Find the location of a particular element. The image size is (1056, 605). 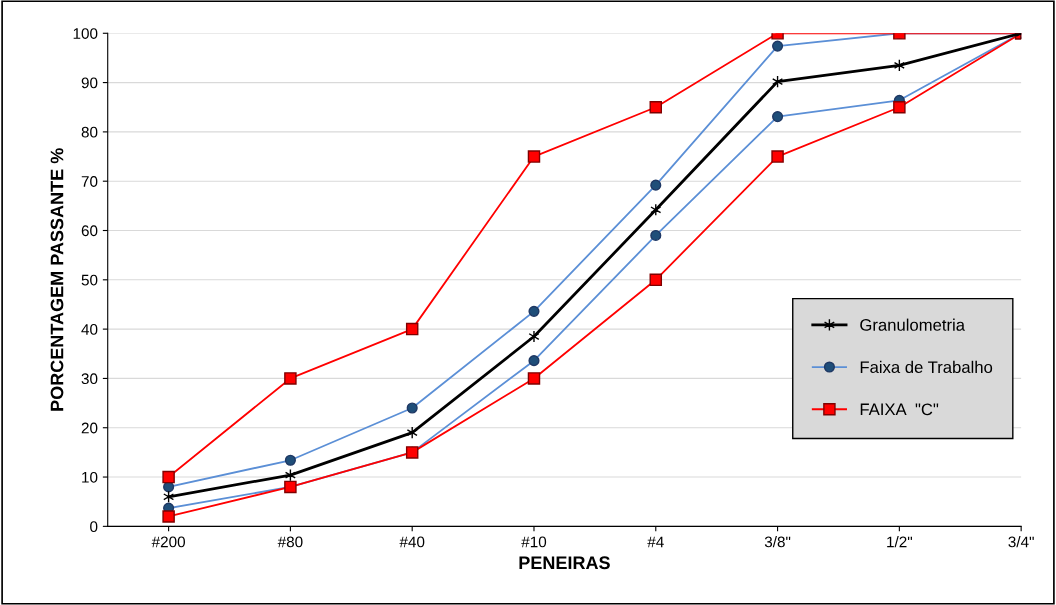

y-tick-label: 30 is located at coordinates (89, 379).